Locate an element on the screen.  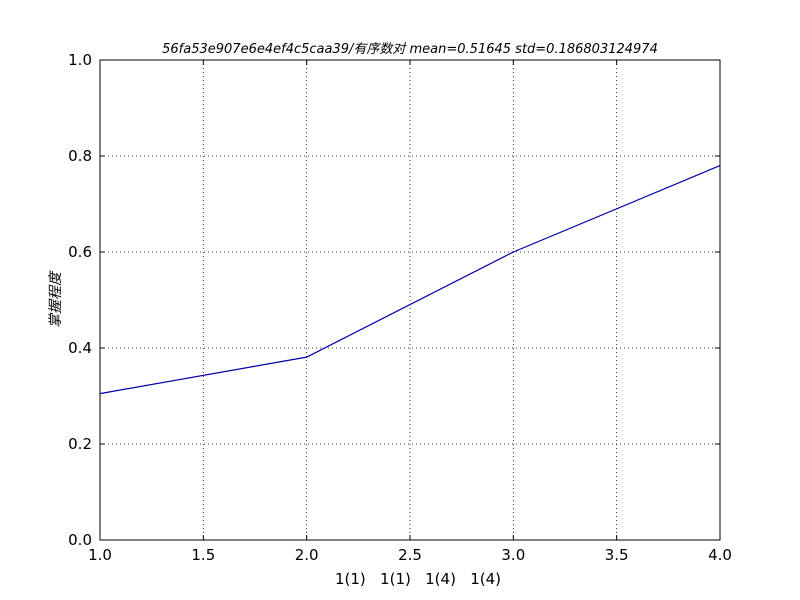
x-tick-label: 2.5 is located at coordinates (410, 555).